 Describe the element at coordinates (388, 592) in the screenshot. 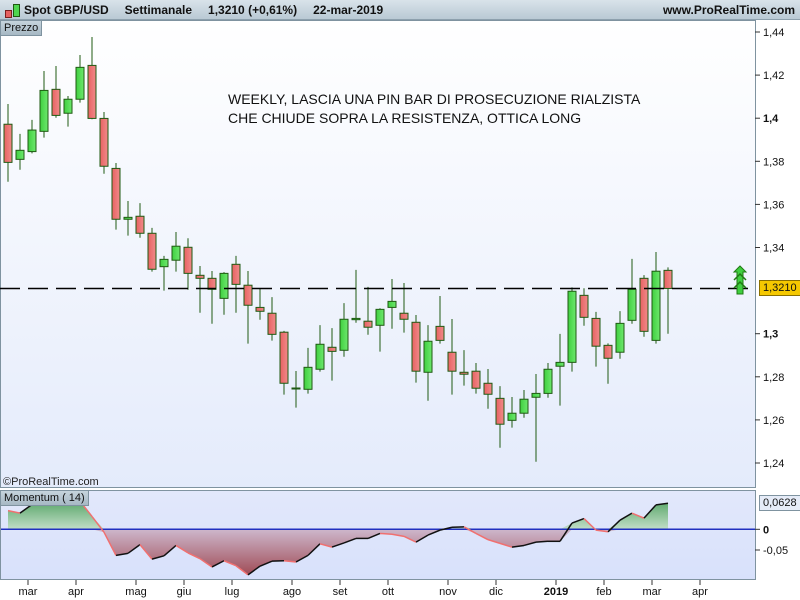

I see `month-label: ott` at that location.